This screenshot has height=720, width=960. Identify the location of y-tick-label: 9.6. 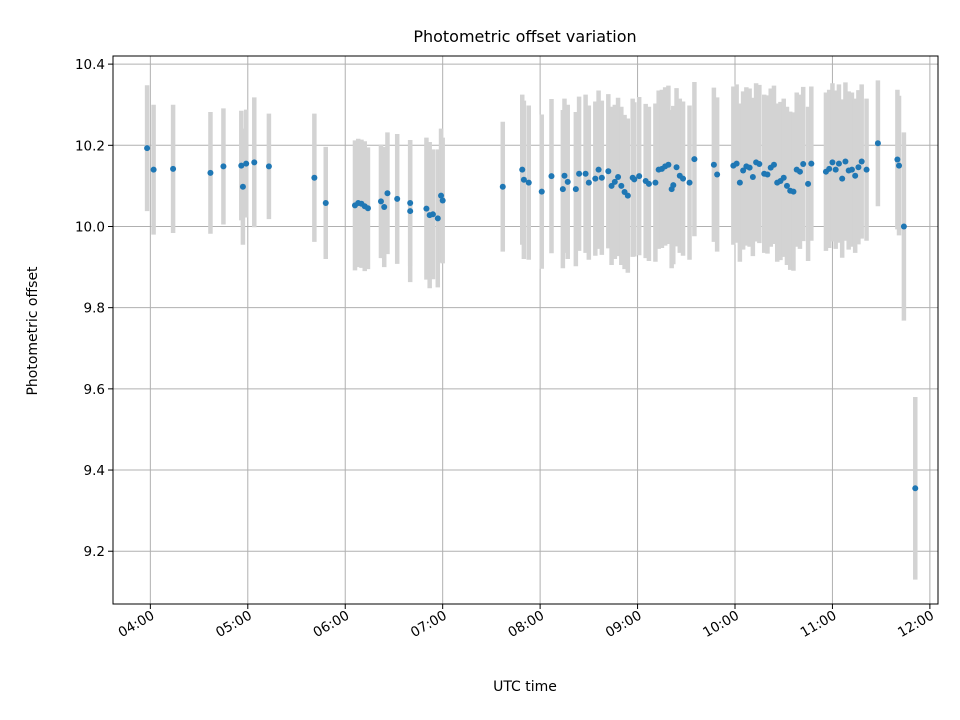
(94, 390).